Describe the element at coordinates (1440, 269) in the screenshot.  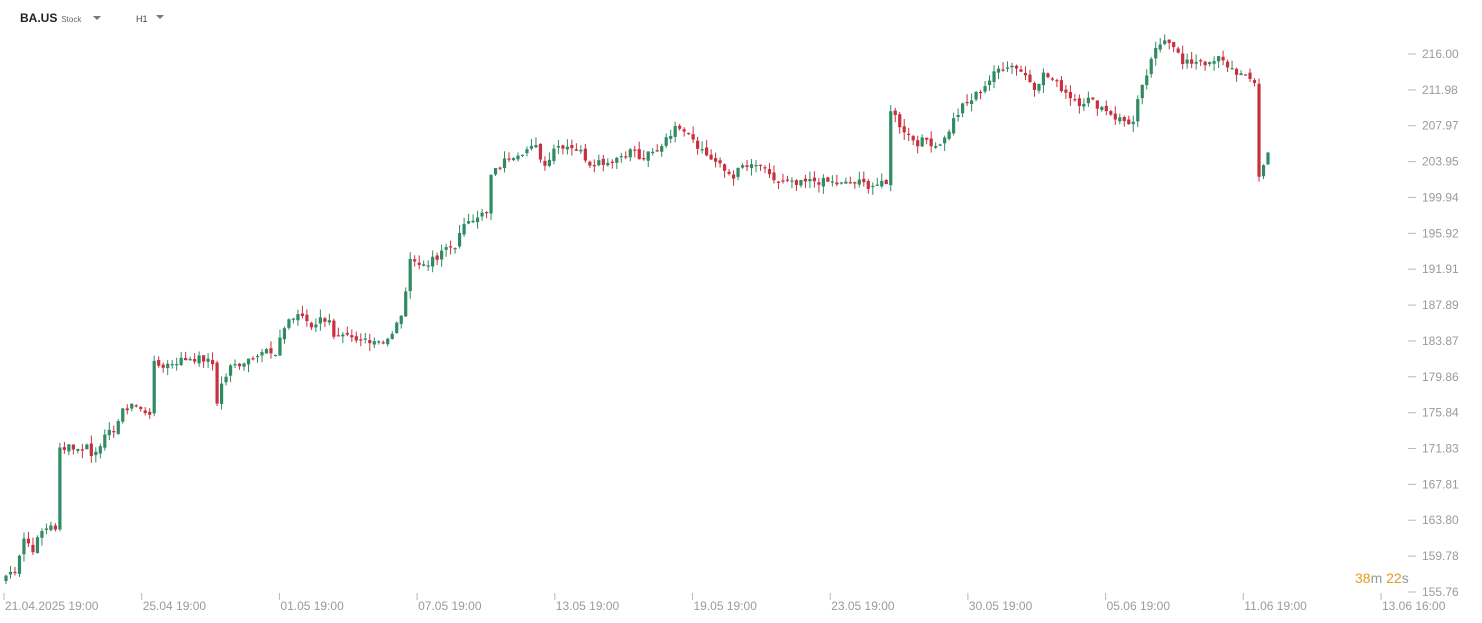
I see `y-axis-label: 191.91` at that location.